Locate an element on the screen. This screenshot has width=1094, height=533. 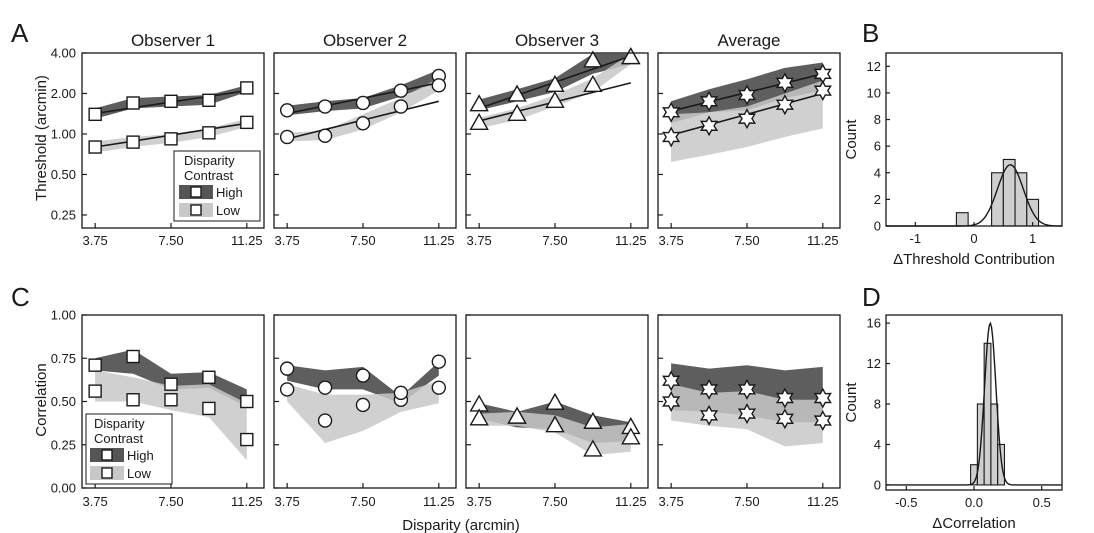
chart-d-histogram: -0.5 0.0 0.5 0 4 8 12 16 ΔCorrelation Count is located at coordinates (953, 423).